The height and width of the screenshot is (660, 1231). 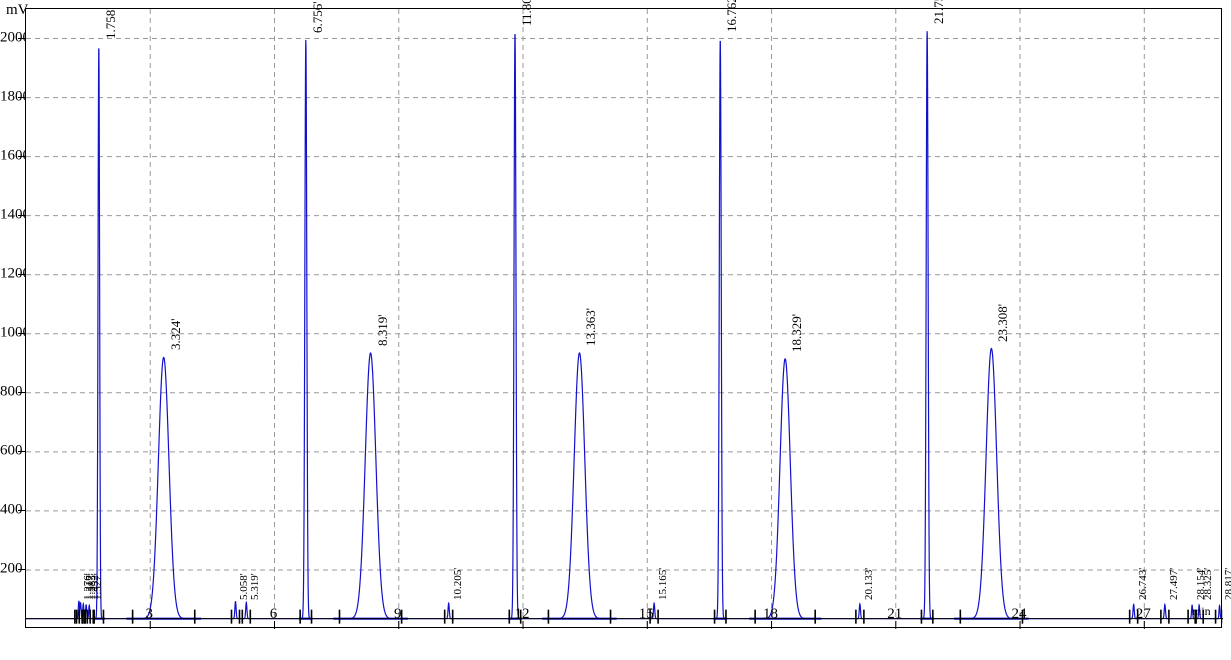 What do you see at coordinates (663, 583) in the screenshot?
I see `peak-retention-time-label: 15.165'` at bounding box center [663, 583].